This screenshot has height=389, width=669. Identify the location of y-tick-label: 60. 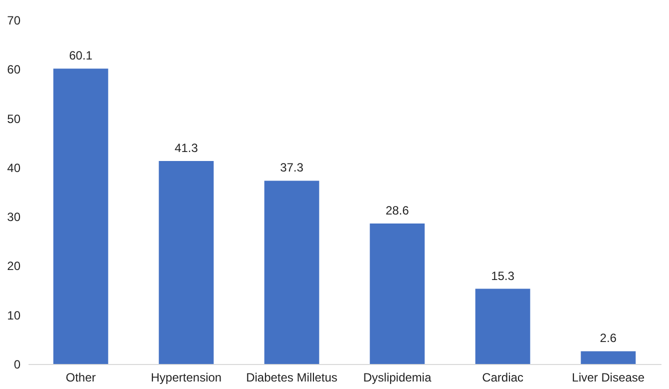
(14, 69).